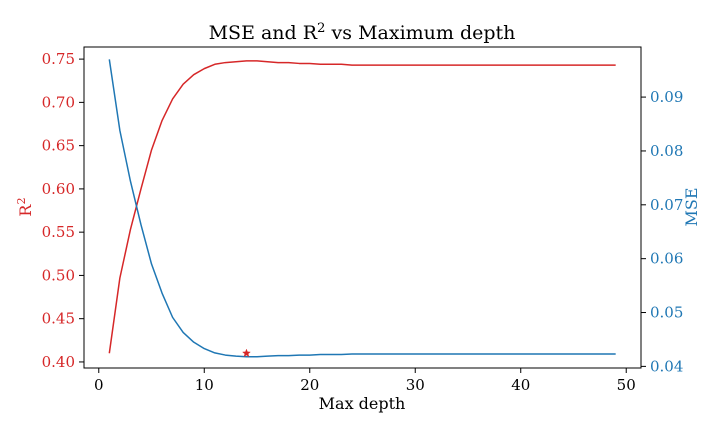 This screenshot has height=432, width=720. What do you see at coordinates (309, 385) in the screenshot?
I see `x-tick-label: 20` at bounding box center [309, 385].